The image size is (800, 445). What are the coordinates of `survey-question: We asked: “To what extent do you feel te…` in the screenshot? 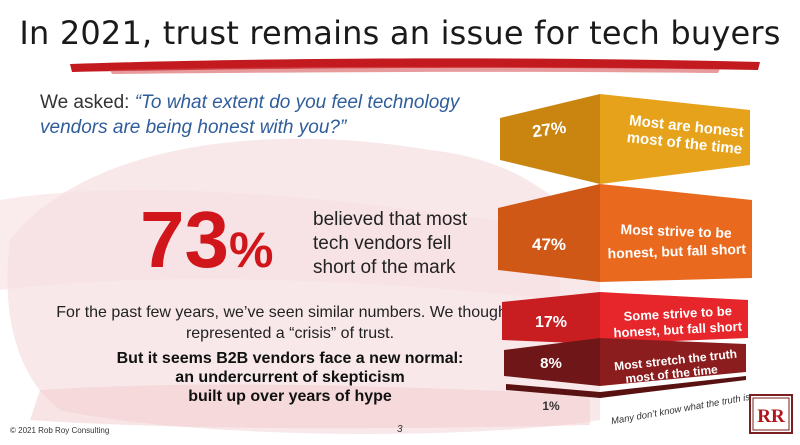 It's located at (275, 115).